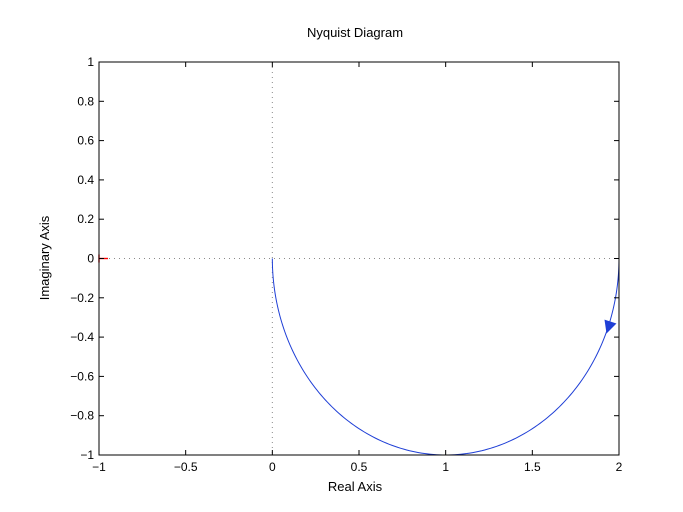  What do you see at coordinates (85, 141) in the screenshot?
I see `y-tick-label: 0.6` at bounding box center [85, 141].